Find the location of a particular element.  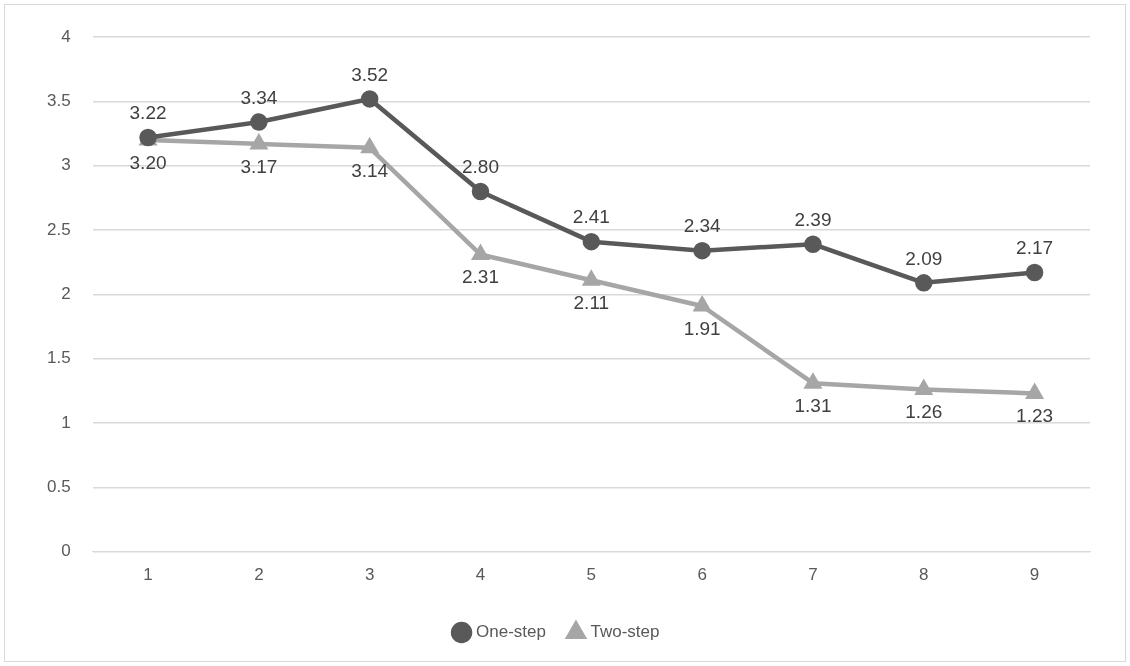

data-label: 1.23 is located at coordinates (1035, 416).